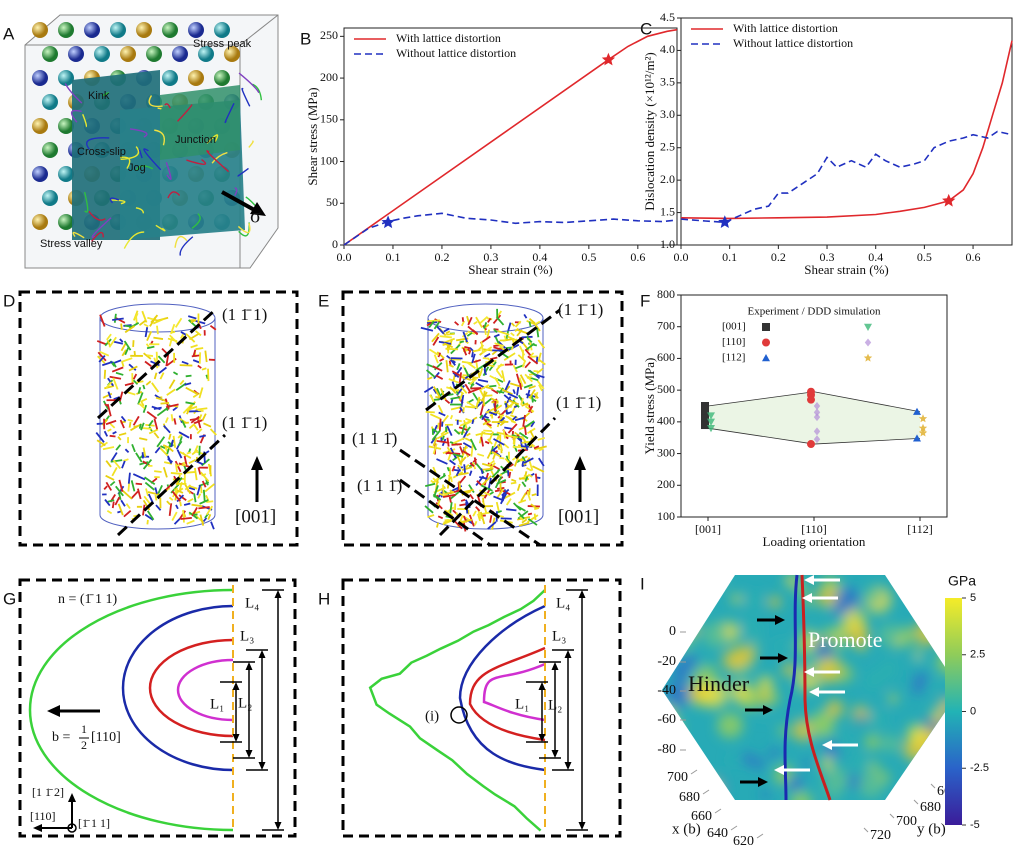 The width and height of the screenshot is (1025, 853). I want to click on plane-trace, so click(497, 476).